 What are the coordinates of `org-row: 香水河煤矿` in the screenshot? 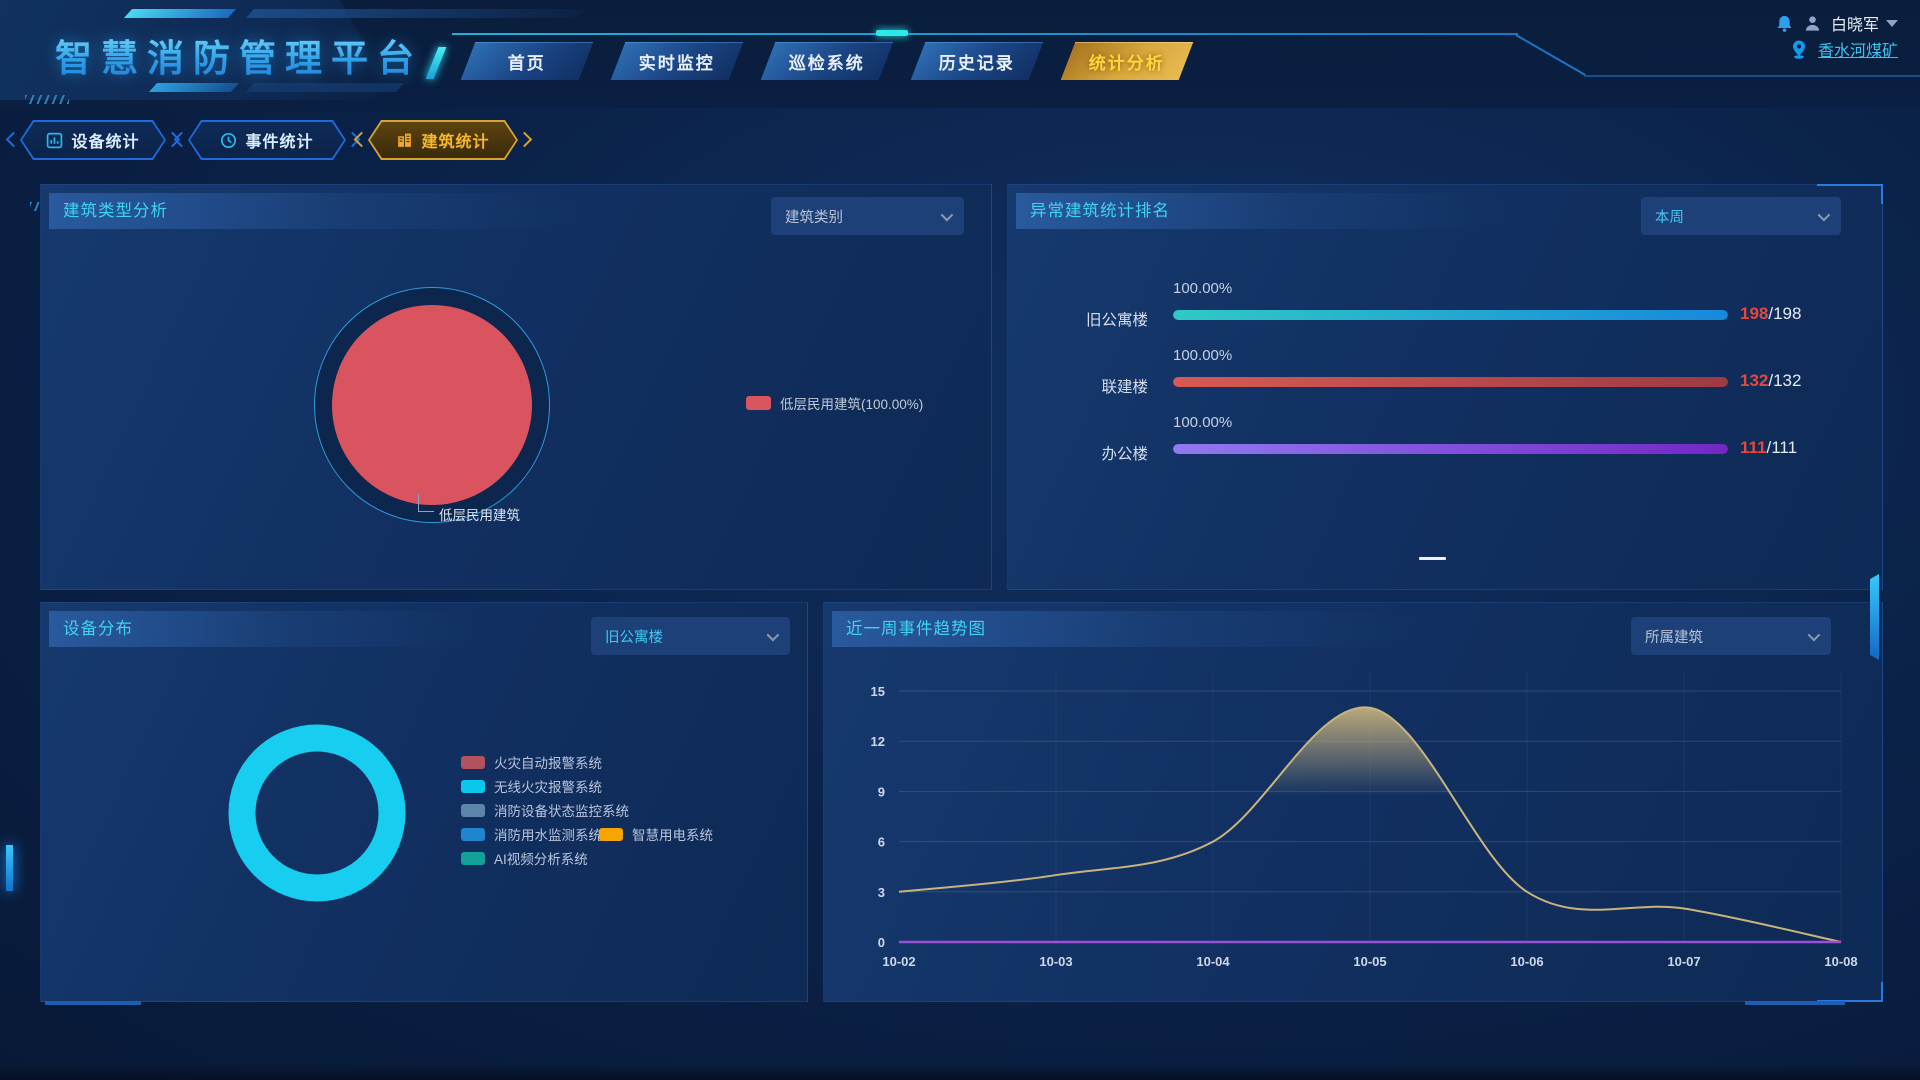 It's located at (1836, 49).